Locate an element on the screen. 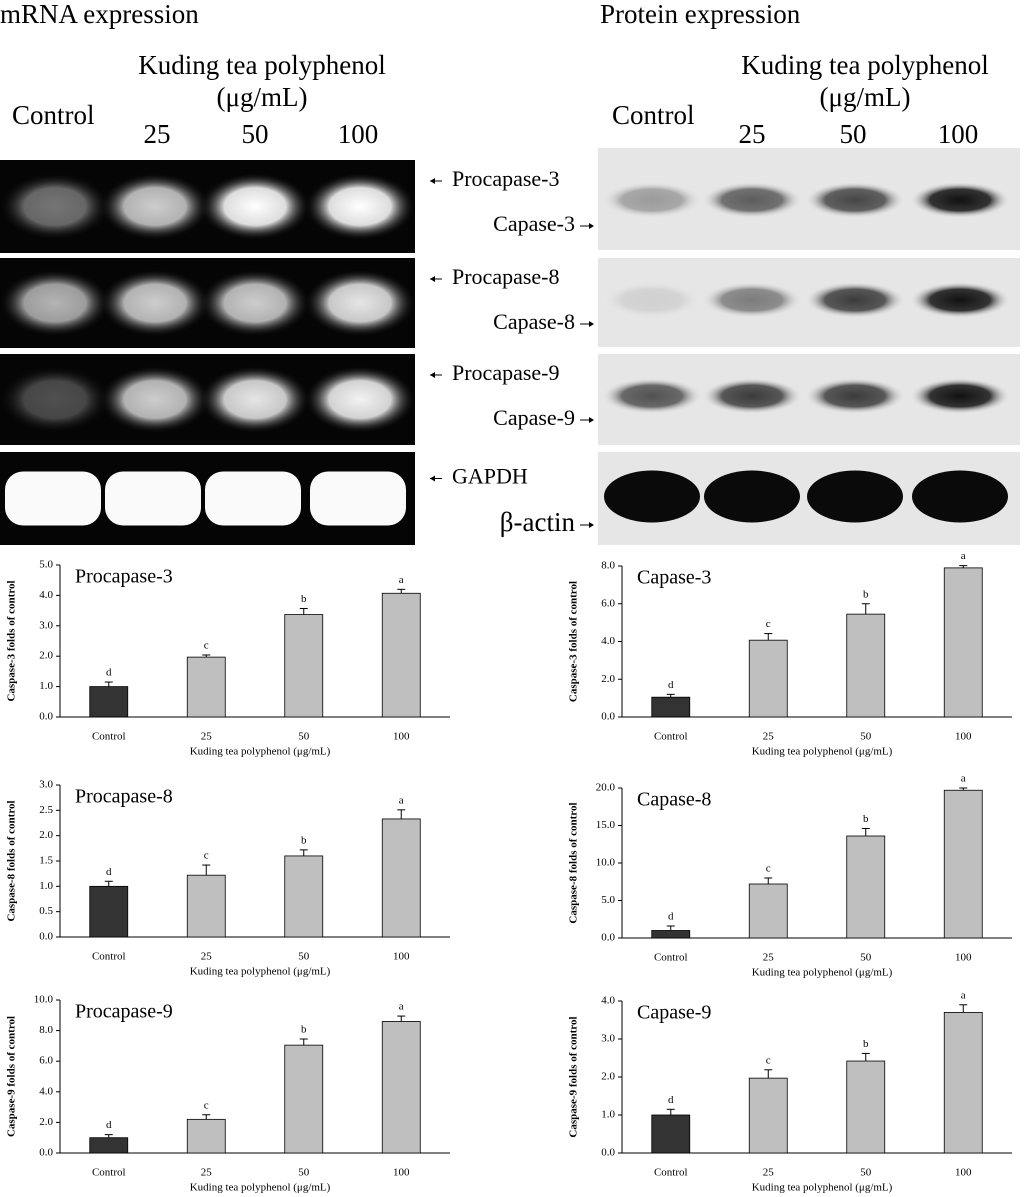  x-tick-label: 25 is located at coordinates (207, 957).